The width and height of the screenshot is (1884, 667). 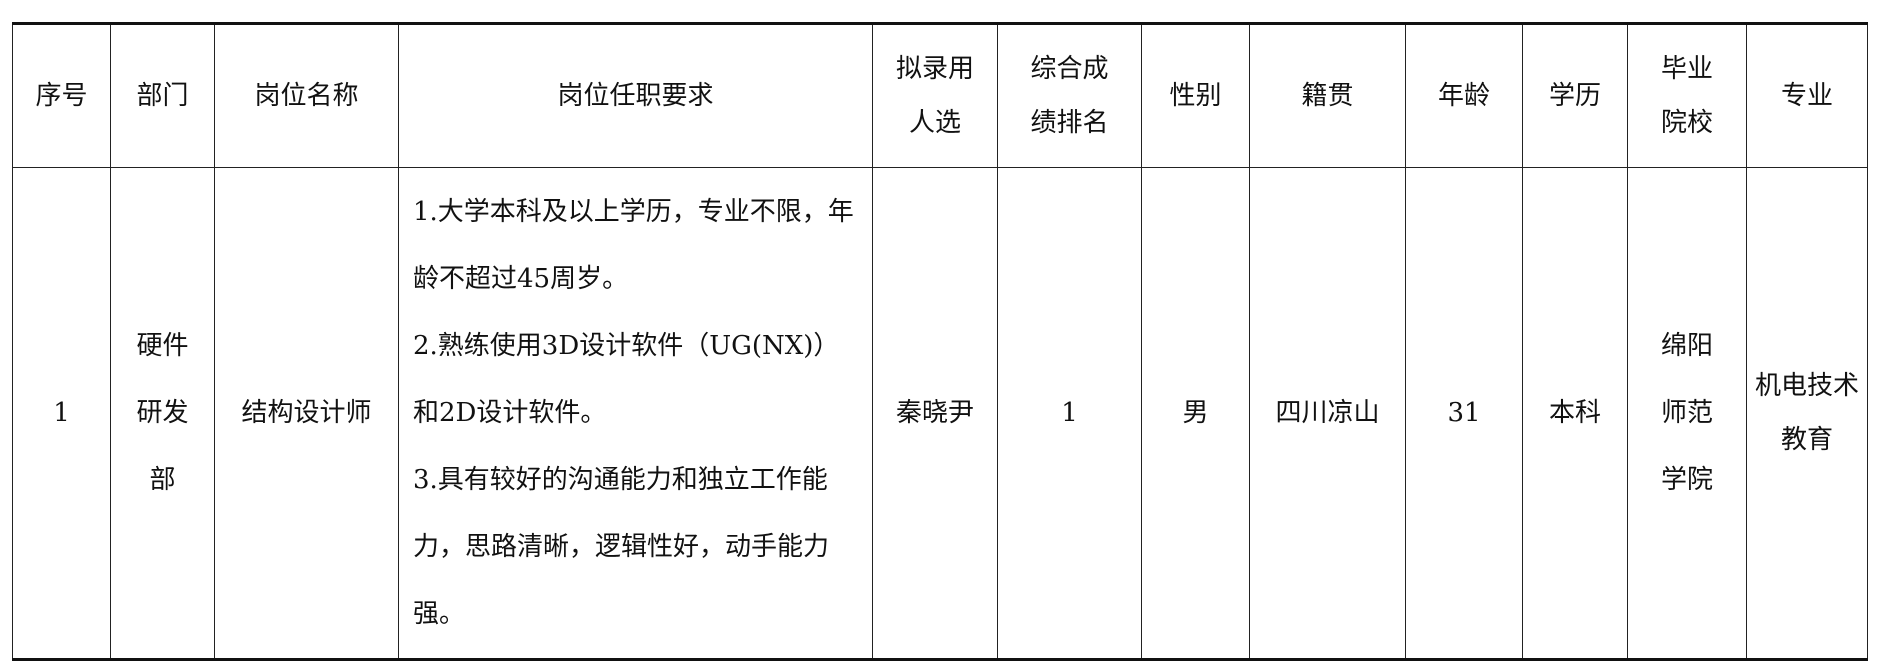 What do you see at coordinates (1464, 95) in the screenshot?
I see `header-age: 年龄` at bounding box center [1464, 95].